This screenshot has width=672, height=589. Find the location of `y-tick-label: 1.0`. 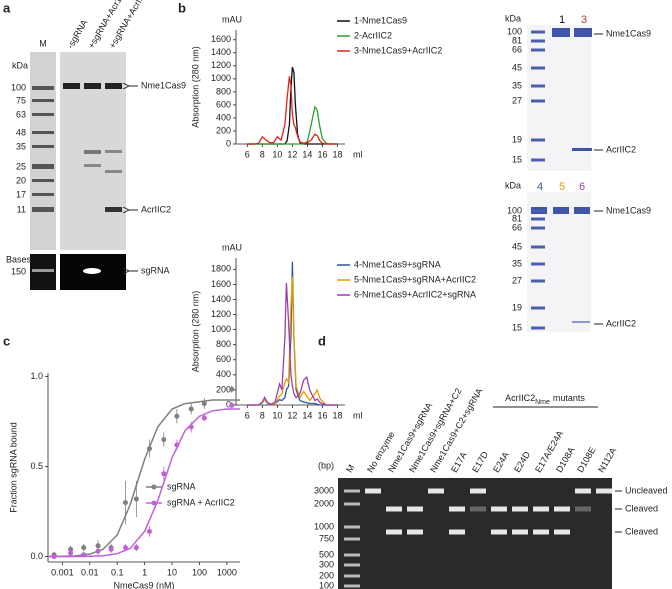

y-tick-label: 1.0 is located at coordinates (36, 376).